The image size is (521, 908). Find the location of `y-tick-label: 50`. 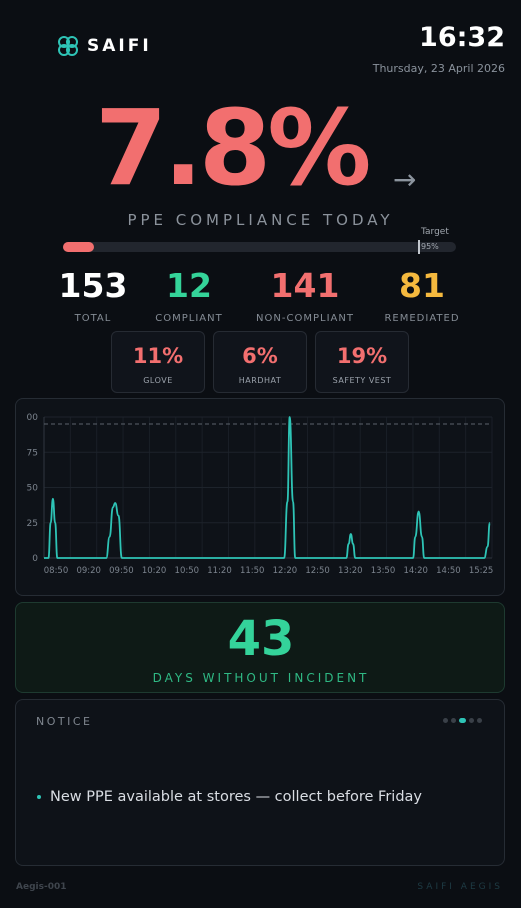

y-tick-label: 50 is located at coordinates (33, 489).